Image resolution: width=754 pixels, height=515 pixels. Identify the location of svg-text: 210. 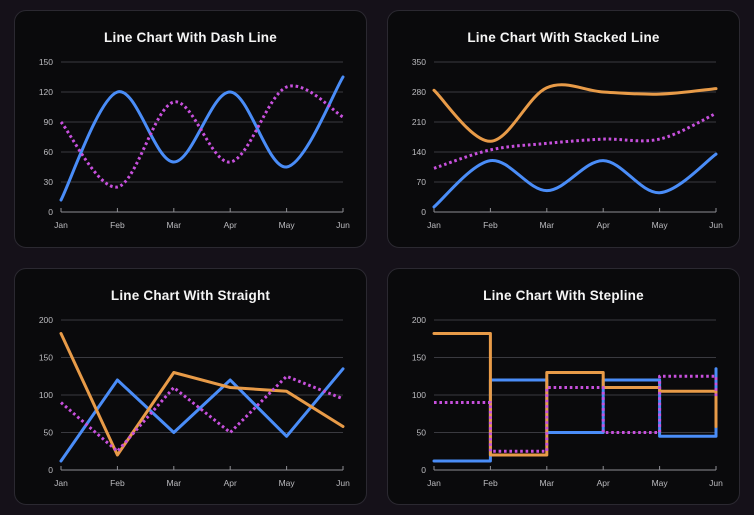
(419, 122).